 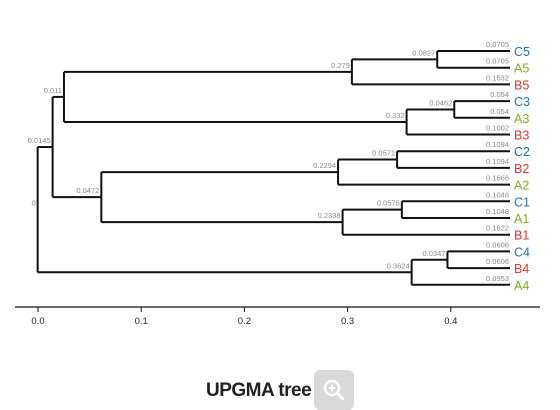 What do you see at coordinates (33, 203) in the screenshot?
I see `node-label: 0` at bounding box center [33, 203].